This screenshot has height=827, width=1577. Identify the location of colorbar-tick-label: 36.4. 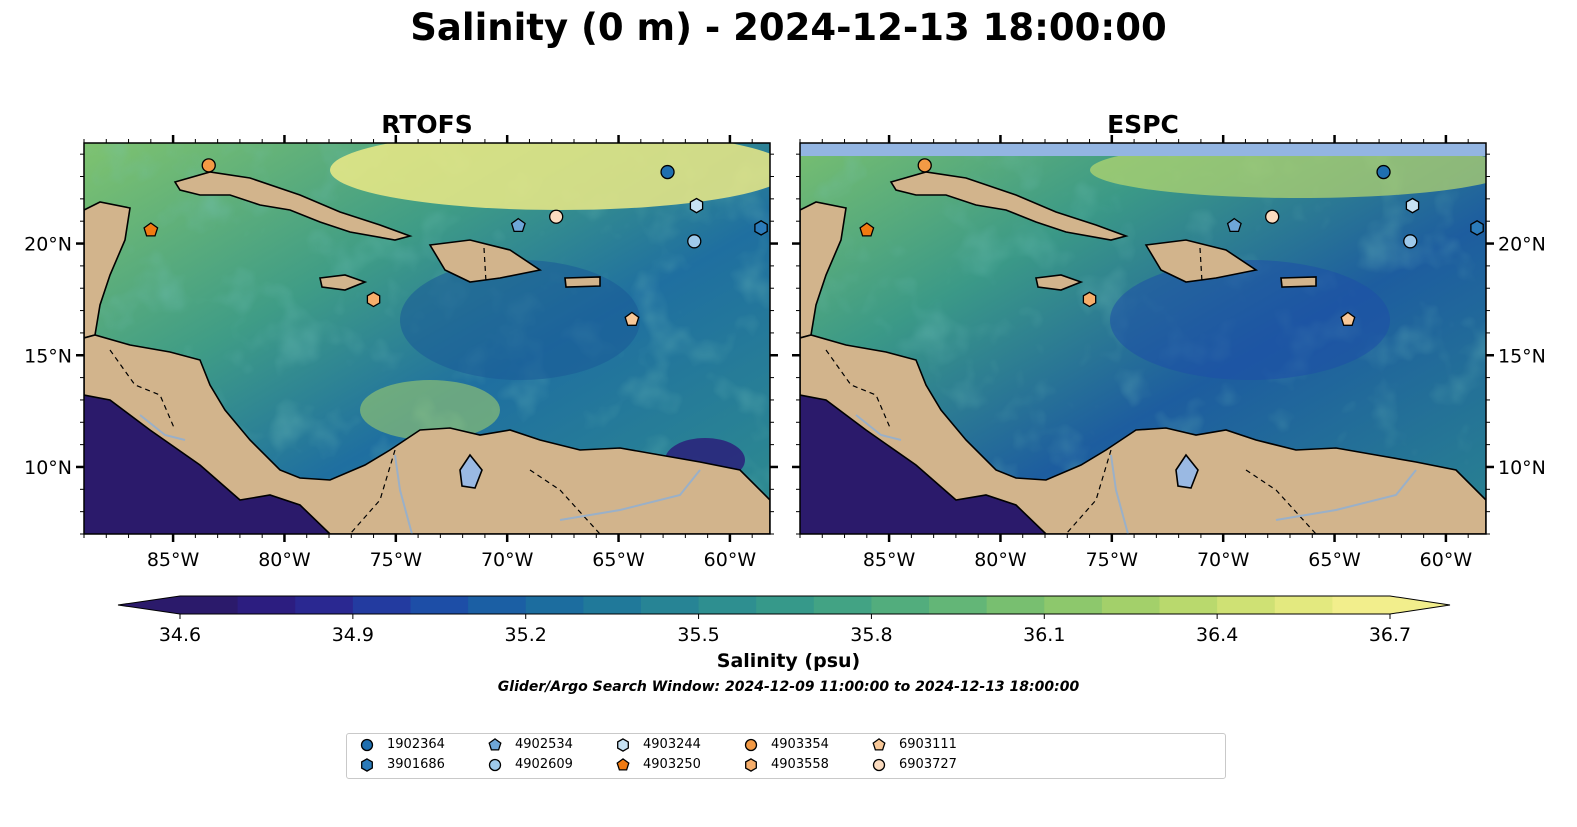
(1217, 635).